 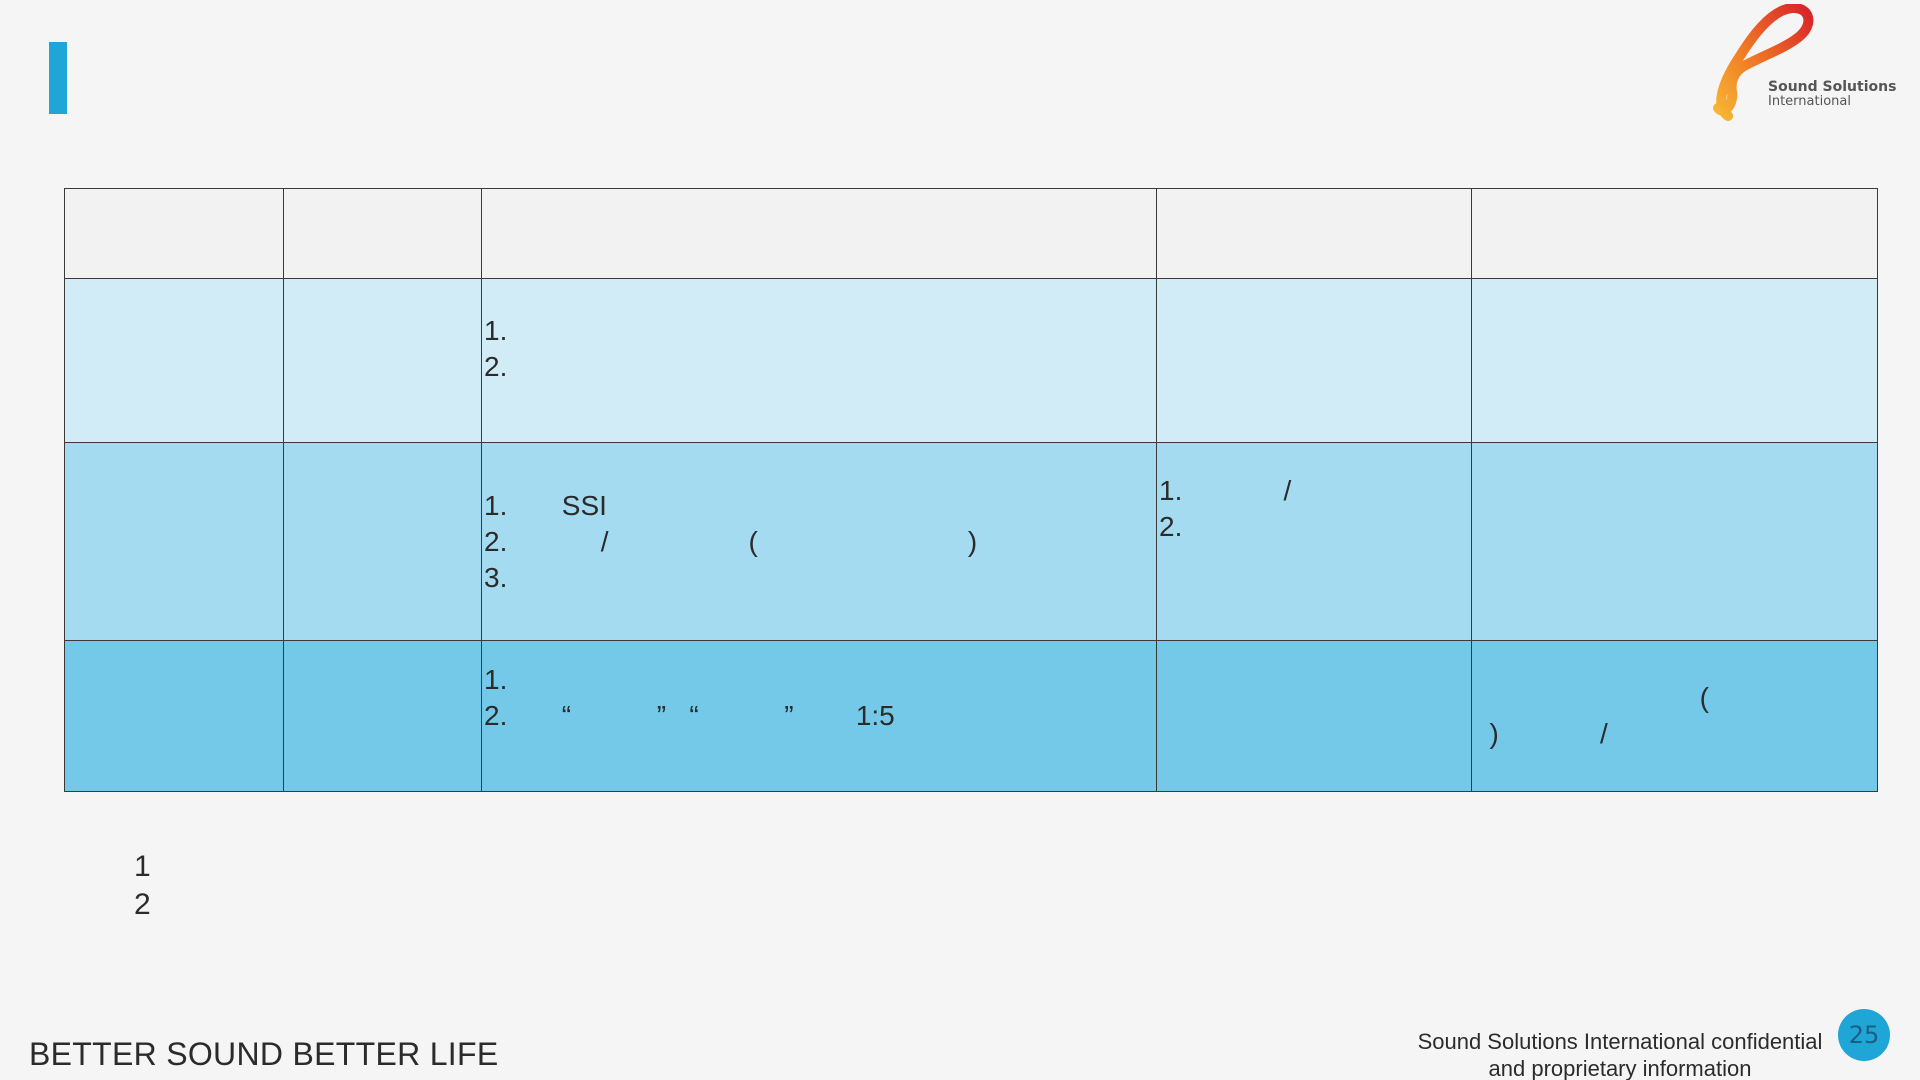 I want to click on list-item: 2. “ ” “ ” 1:5, so click(x=689, y=715).